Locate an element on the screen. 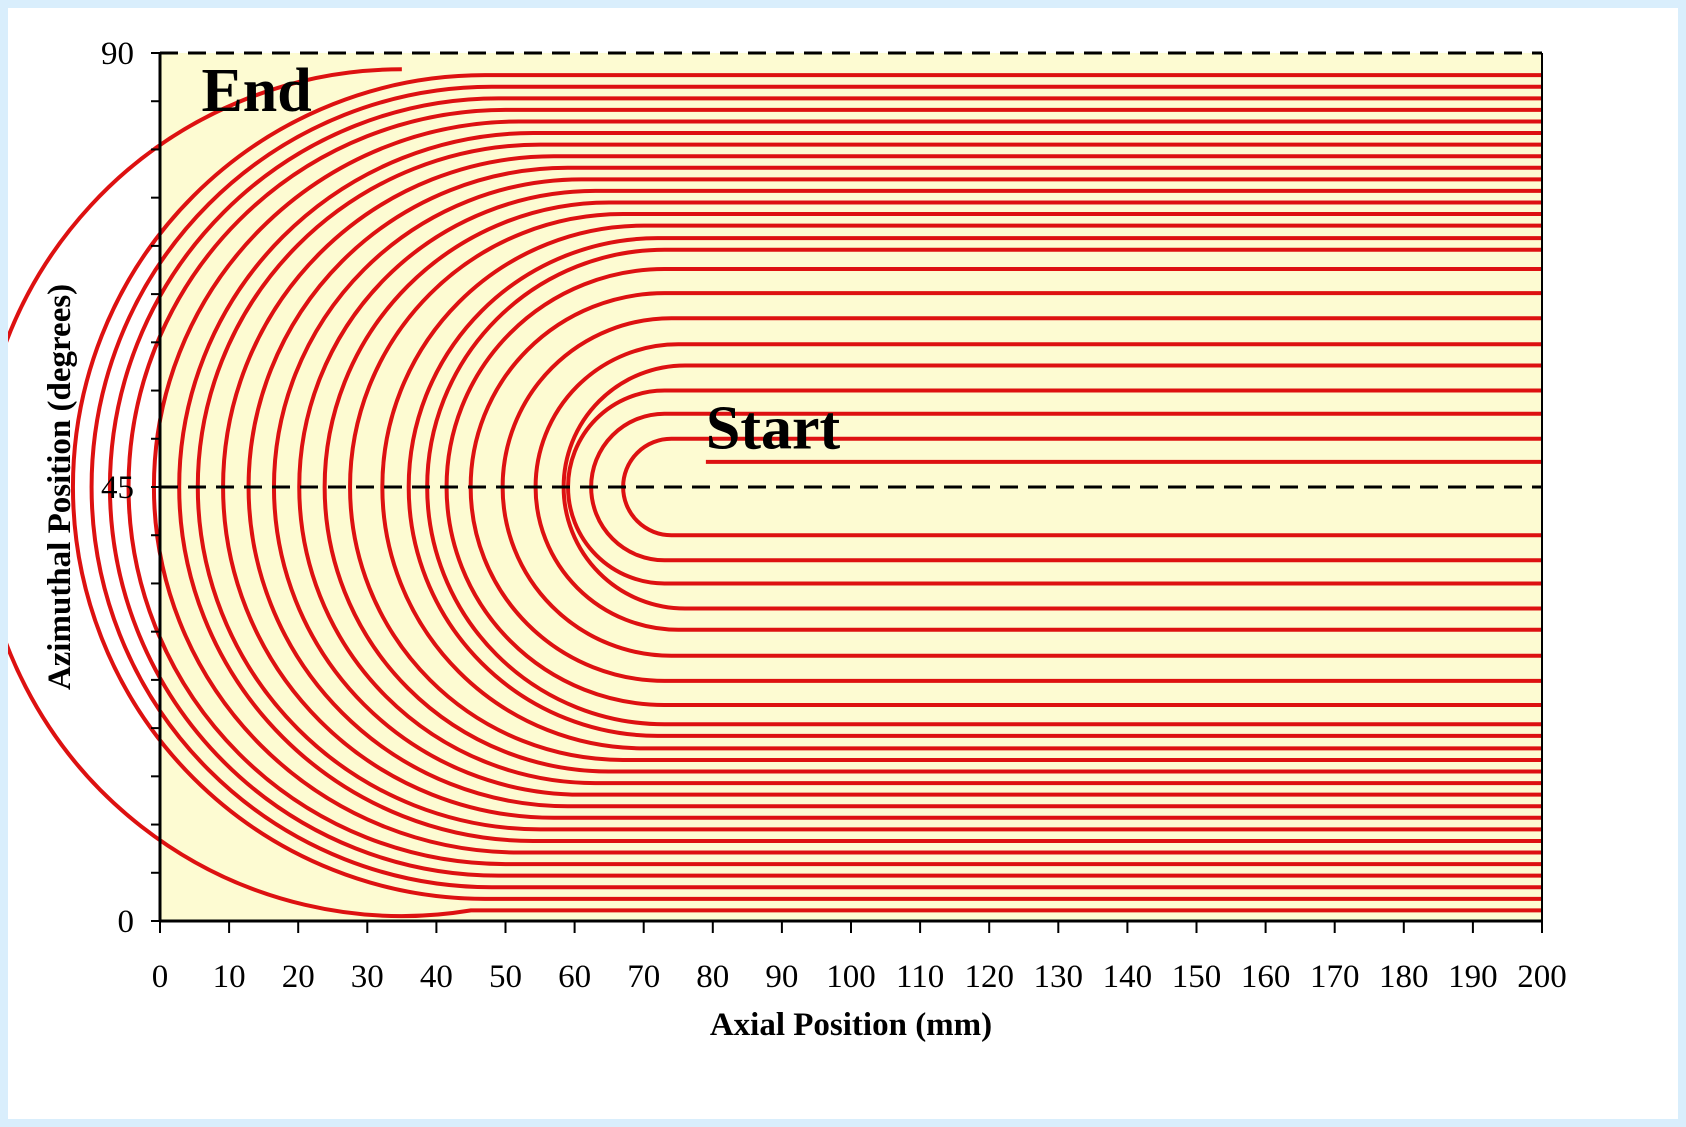 This screenshot has height=1127, width=1686. x-tick-label: 200 is located at coordinates (1542, 977).